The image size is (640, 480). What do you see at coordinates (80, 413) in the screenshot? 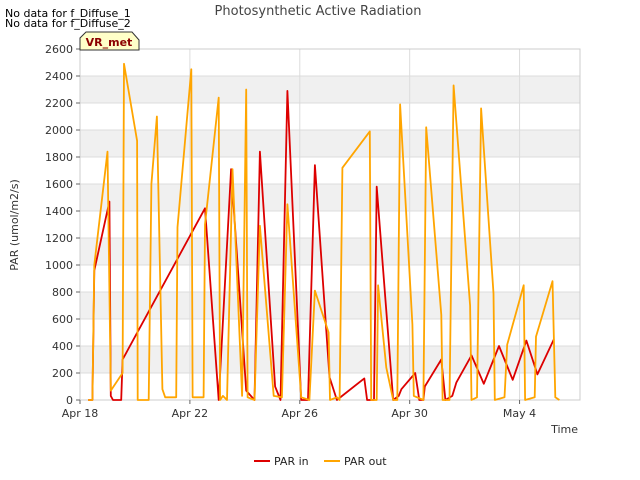
I see `x-tick-label: Apr 18` at bounding box center [80, 413].